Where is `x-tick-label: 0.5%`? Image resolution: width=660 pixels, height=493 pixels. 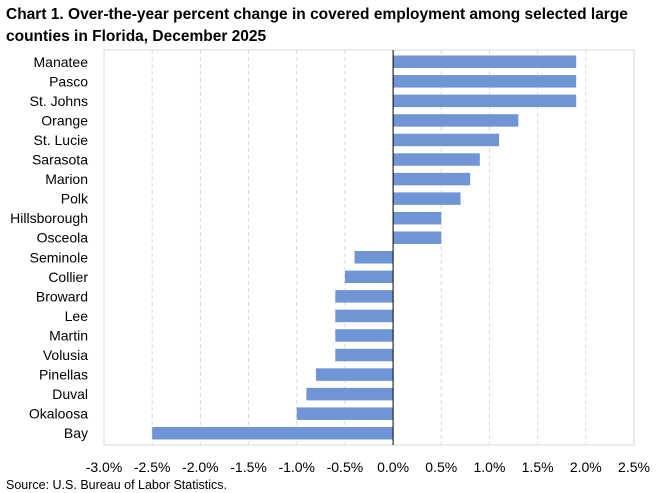 x-tick-label: 0.5% is located at coordinates (441, 467).